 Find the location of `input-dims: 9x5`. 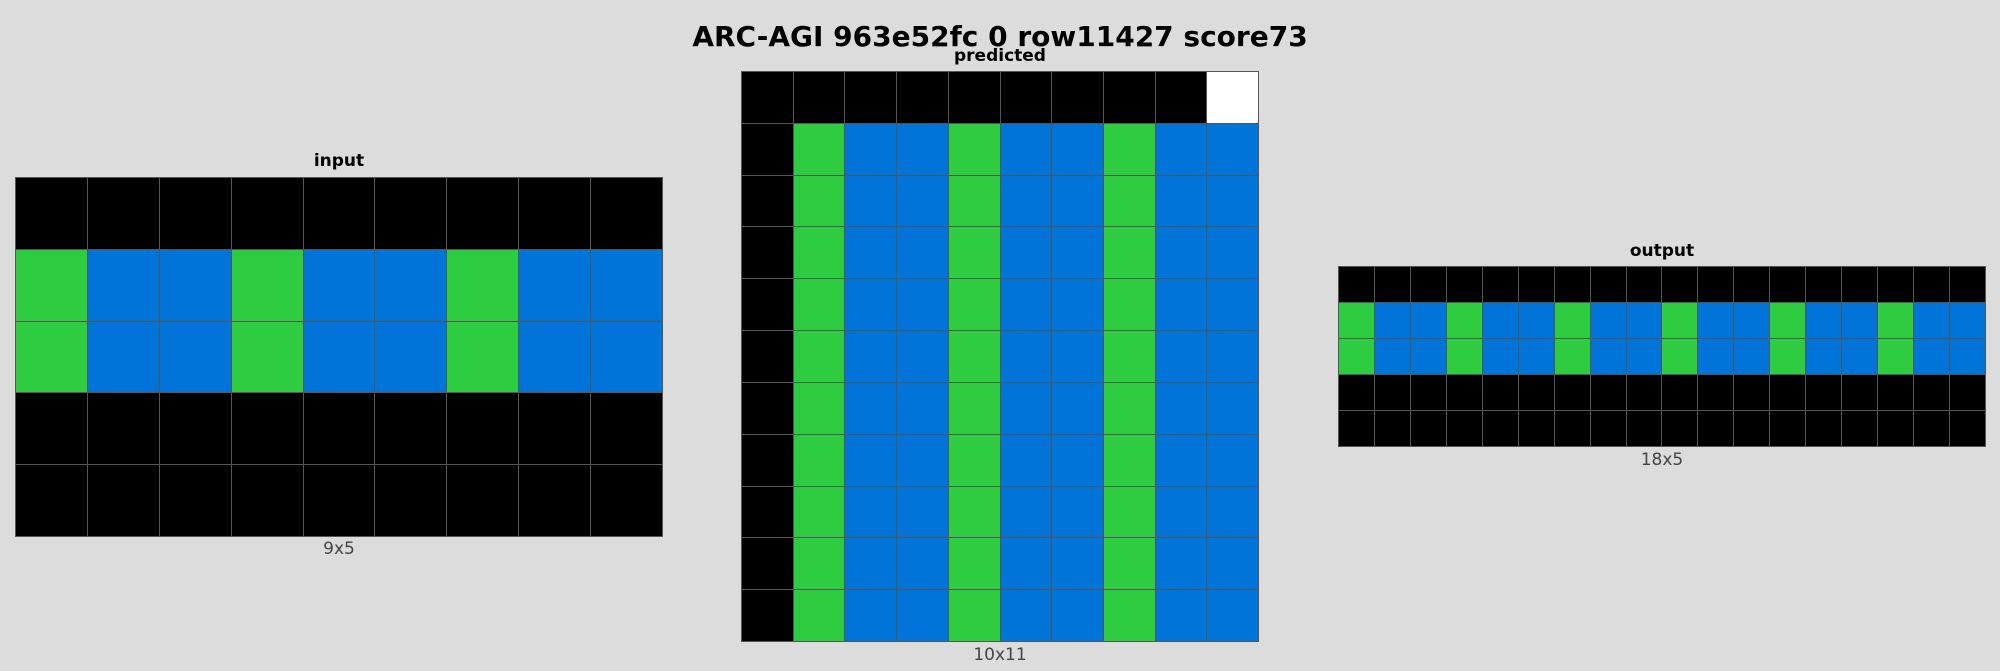

input-dims: 9x5 is located at coordinates (339, 549).